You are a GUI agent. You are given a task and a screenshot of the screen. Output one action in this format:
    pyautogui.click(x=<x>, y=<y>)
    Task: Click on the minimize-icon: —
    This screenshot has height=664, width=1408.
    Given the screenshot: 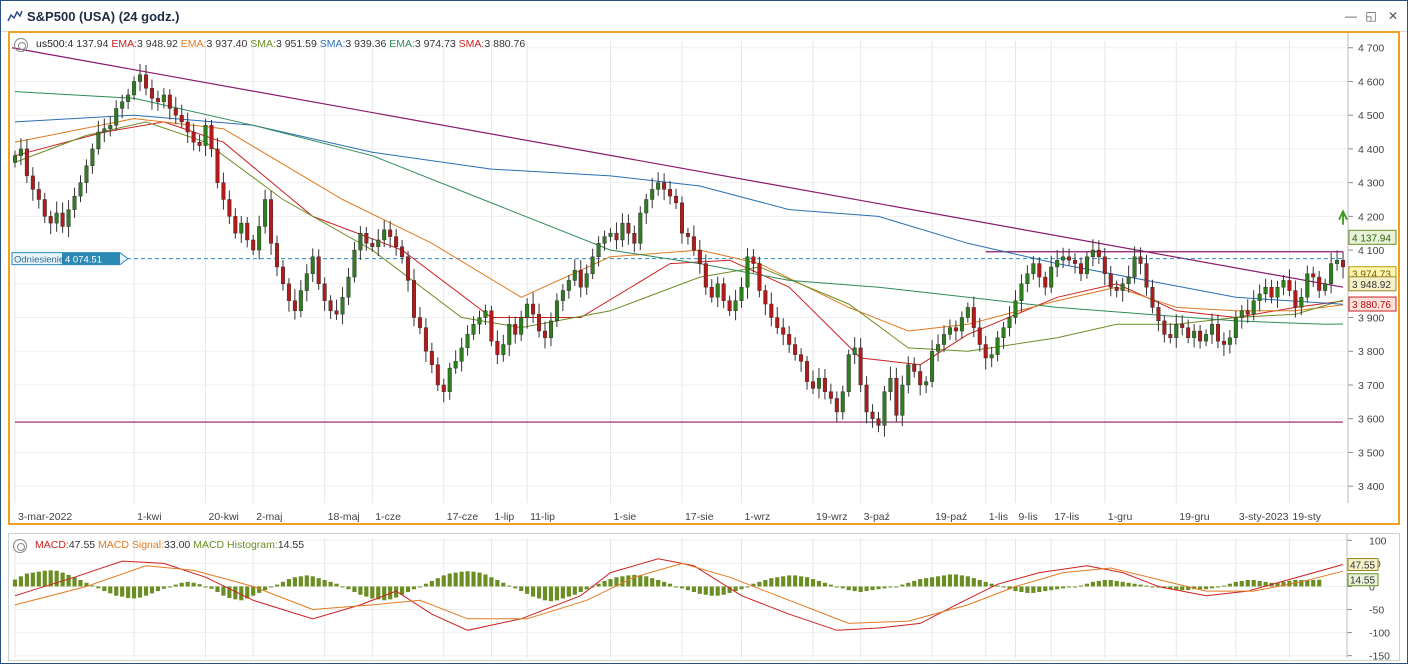 What is the action you would take?
    pyautogui.click(x=1351, y=16)
    